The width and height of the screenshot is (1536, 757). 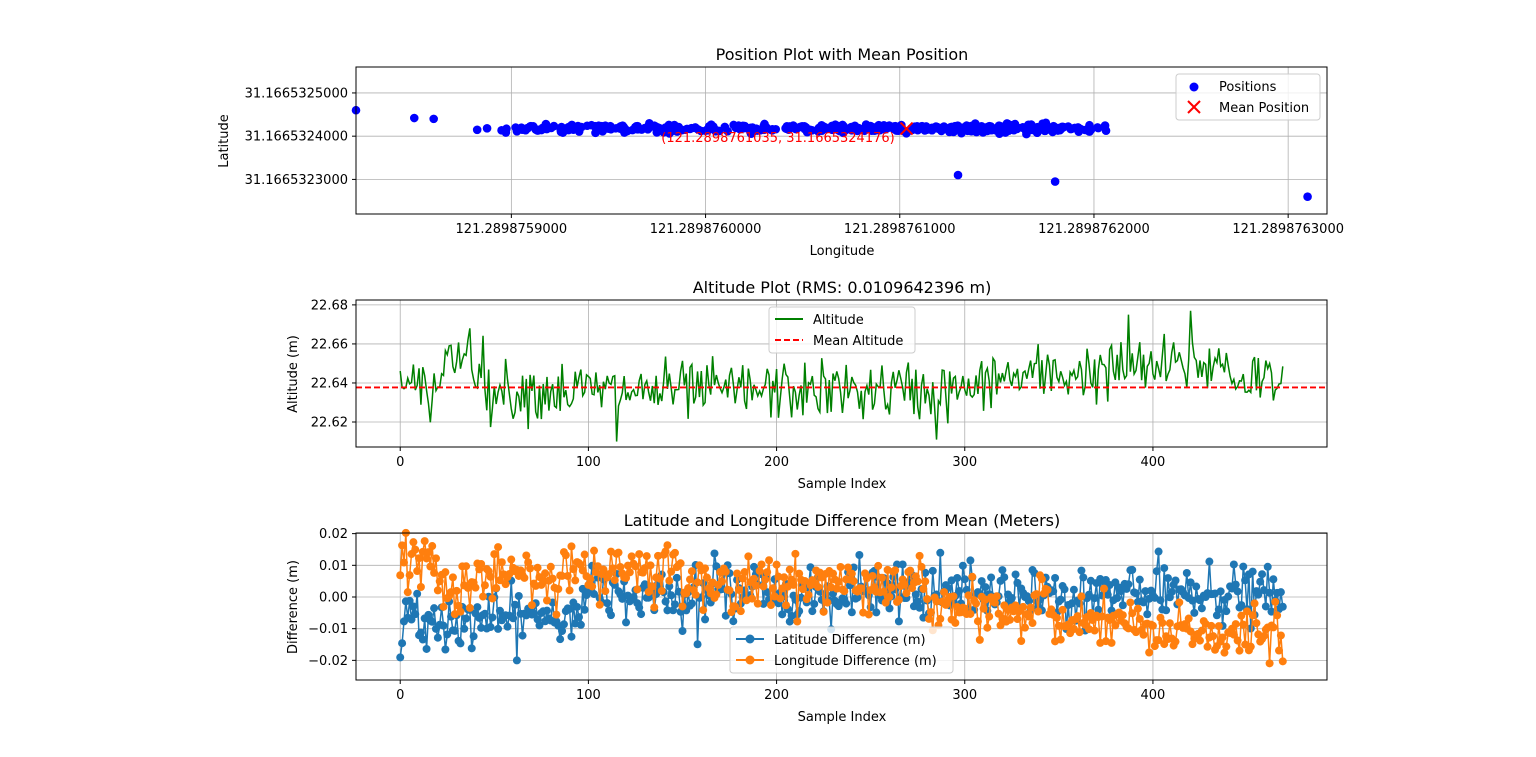 What do you see at coordinates (293, 607) in the screenshot?
I see `difference-plot-ylabel: Difference (m)` at bounding box center [293, 607].